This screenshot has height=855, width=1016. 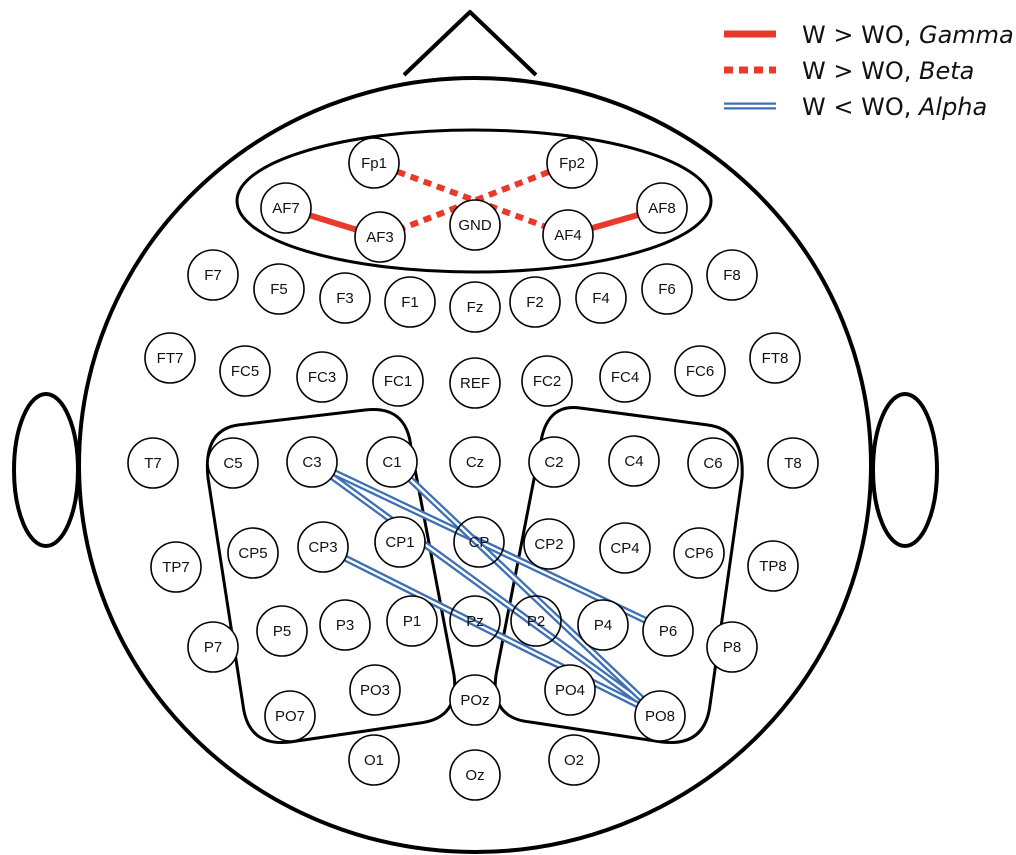 I want to click on electrode-p2: P2, so click(x=536, y=621).